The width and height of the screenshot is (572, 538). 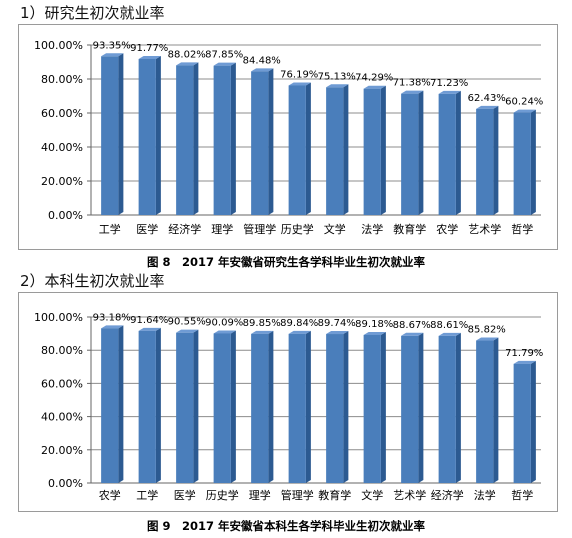 I want to click on data-label: 84.48%, so click(x=262, y=60).